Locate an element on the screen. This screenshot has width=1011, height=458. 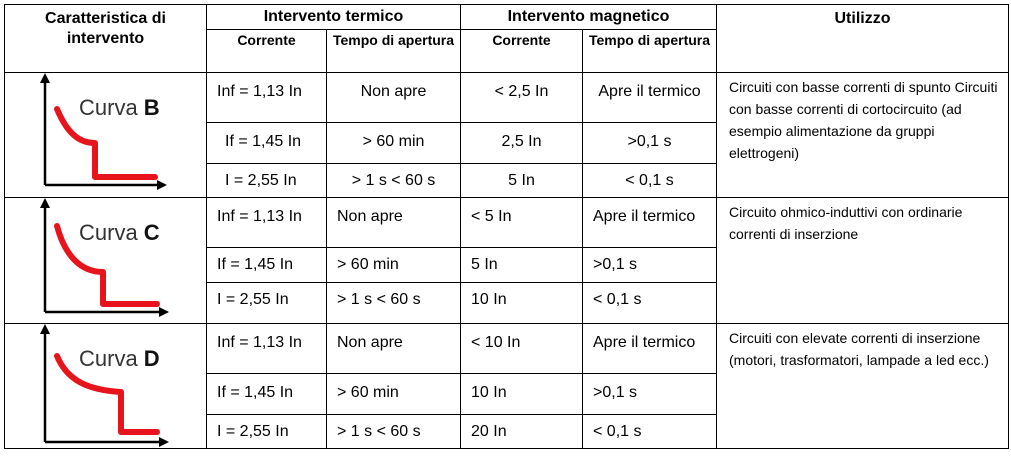
cell: < 5 In is located at coordinates (521, 222).